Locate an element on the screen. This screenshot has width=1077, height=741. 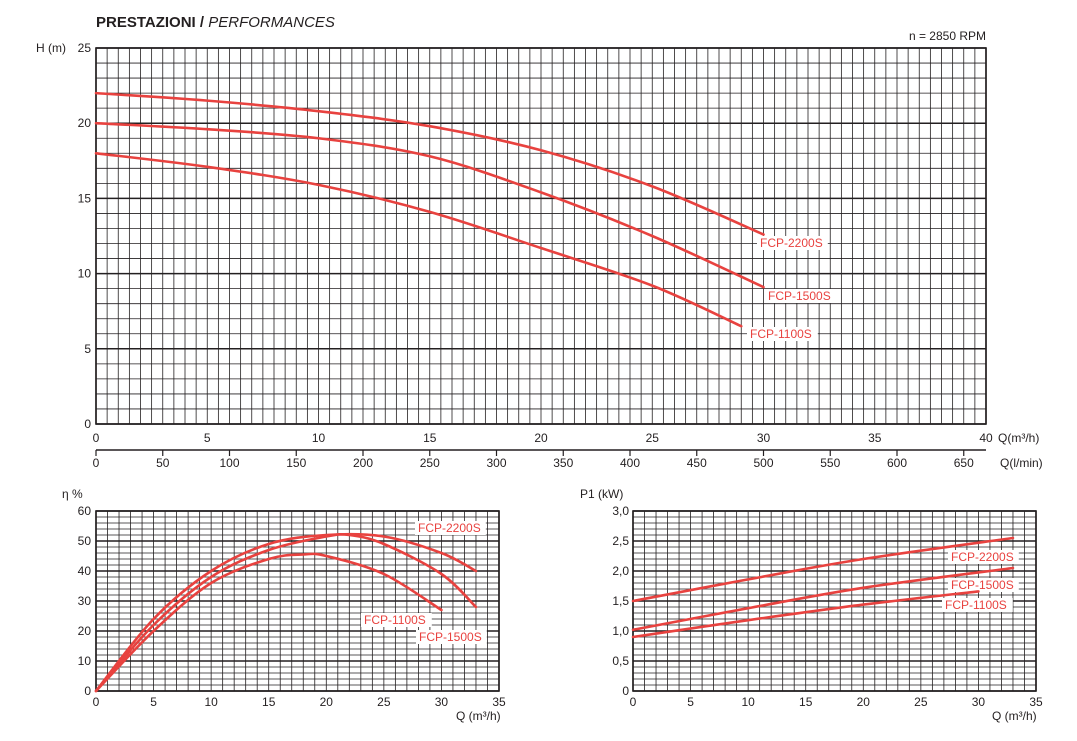
pow-curve-label: FCP-2200S is located at coordinates (982, 557).